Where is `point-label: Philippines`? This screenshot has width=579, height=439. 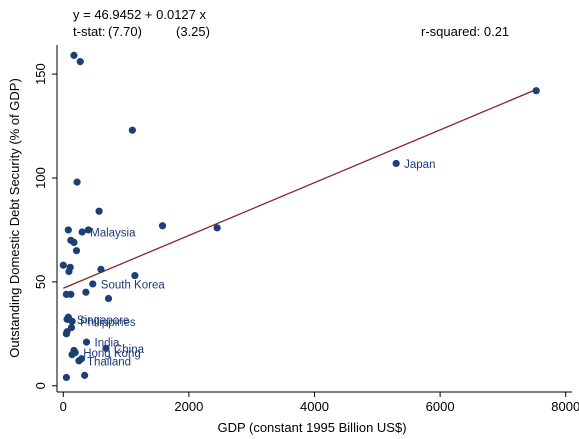
point-label: Philippines is located at coordinates (108, 323).